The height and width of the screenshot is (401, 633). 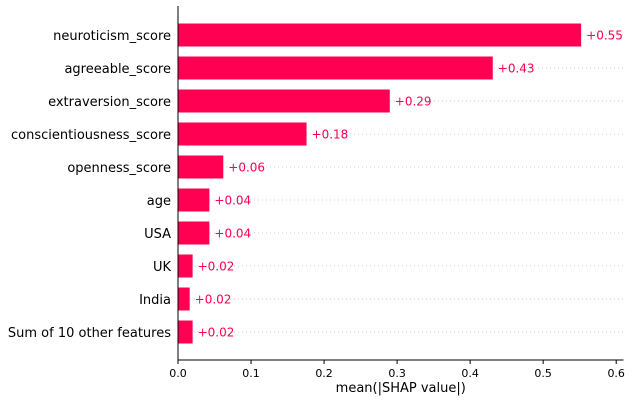 What do you see at coordinates (470, 373) in the screenshot?
I see `x-tick-label: 0.4` at bounding box center [470, 373].